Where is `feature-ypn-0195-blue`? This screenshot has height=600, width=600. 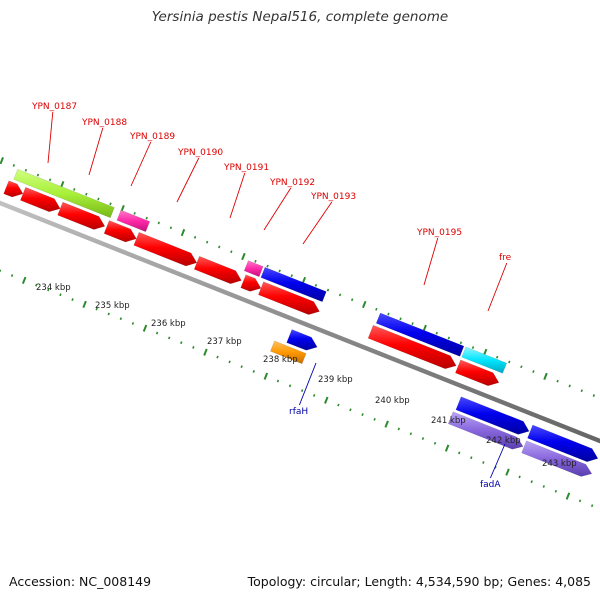 feature-ypn-0195-blue is located at coordinates (420, 334).